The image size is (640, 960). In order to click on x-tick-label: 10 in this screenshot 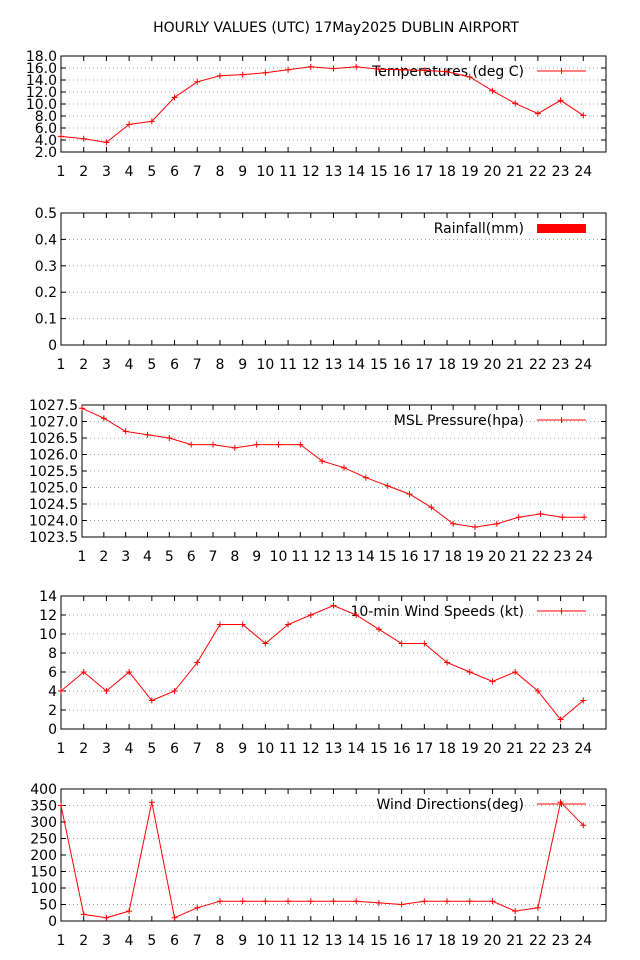, I will do `click(265, 941)`.